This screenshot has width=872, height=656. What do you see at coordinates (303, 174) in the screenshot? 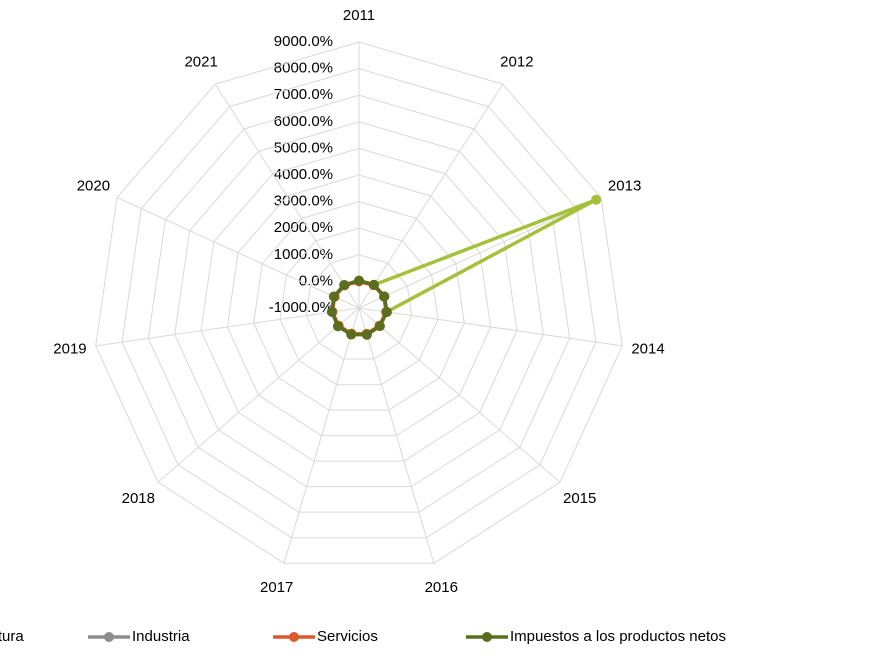
I see `r-tick-label: 4000.0%` at bounding box center [303, 174].